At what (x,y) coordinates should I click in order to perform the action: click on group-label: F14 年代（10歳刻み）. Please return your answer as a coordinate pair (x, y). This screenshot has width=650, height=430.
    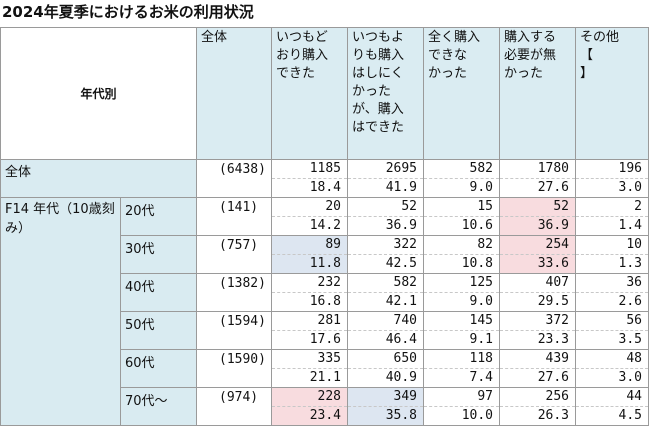
    Looking at the image, I should click on (60, 311).